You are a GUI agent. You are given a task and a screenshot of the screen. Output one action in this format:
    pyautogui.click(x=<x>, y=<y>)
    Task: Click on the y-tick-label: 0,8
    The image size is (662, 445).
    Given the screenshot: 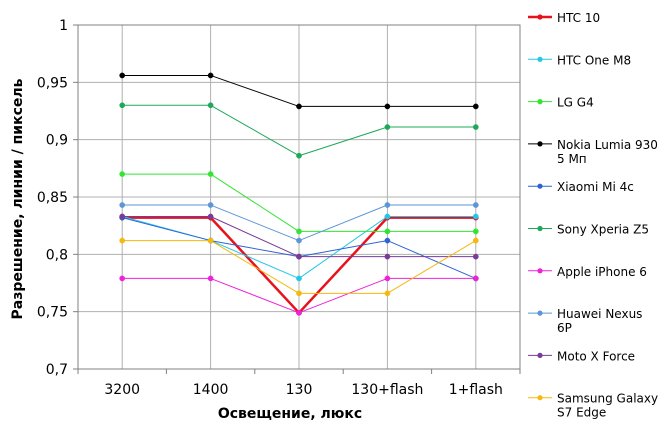 What is the action you would take?
    pyautogui.click(x=57, y=255)
    